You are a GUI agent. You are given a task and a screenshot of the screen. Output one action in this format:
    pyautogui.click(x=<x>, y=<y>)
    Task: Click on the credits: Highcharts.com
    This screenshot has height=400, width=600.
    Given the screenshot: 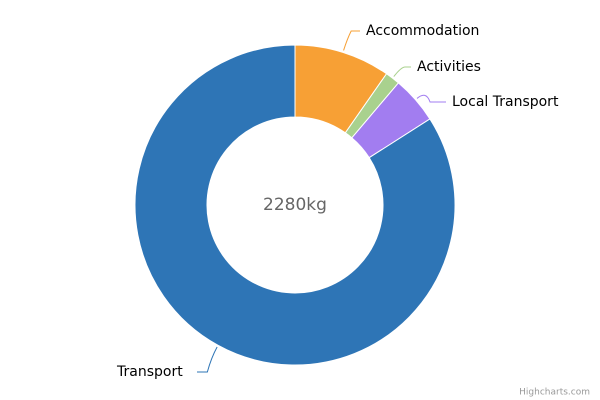 What is the action you would take?
    pyautogui.click(x=554, y=393)
    